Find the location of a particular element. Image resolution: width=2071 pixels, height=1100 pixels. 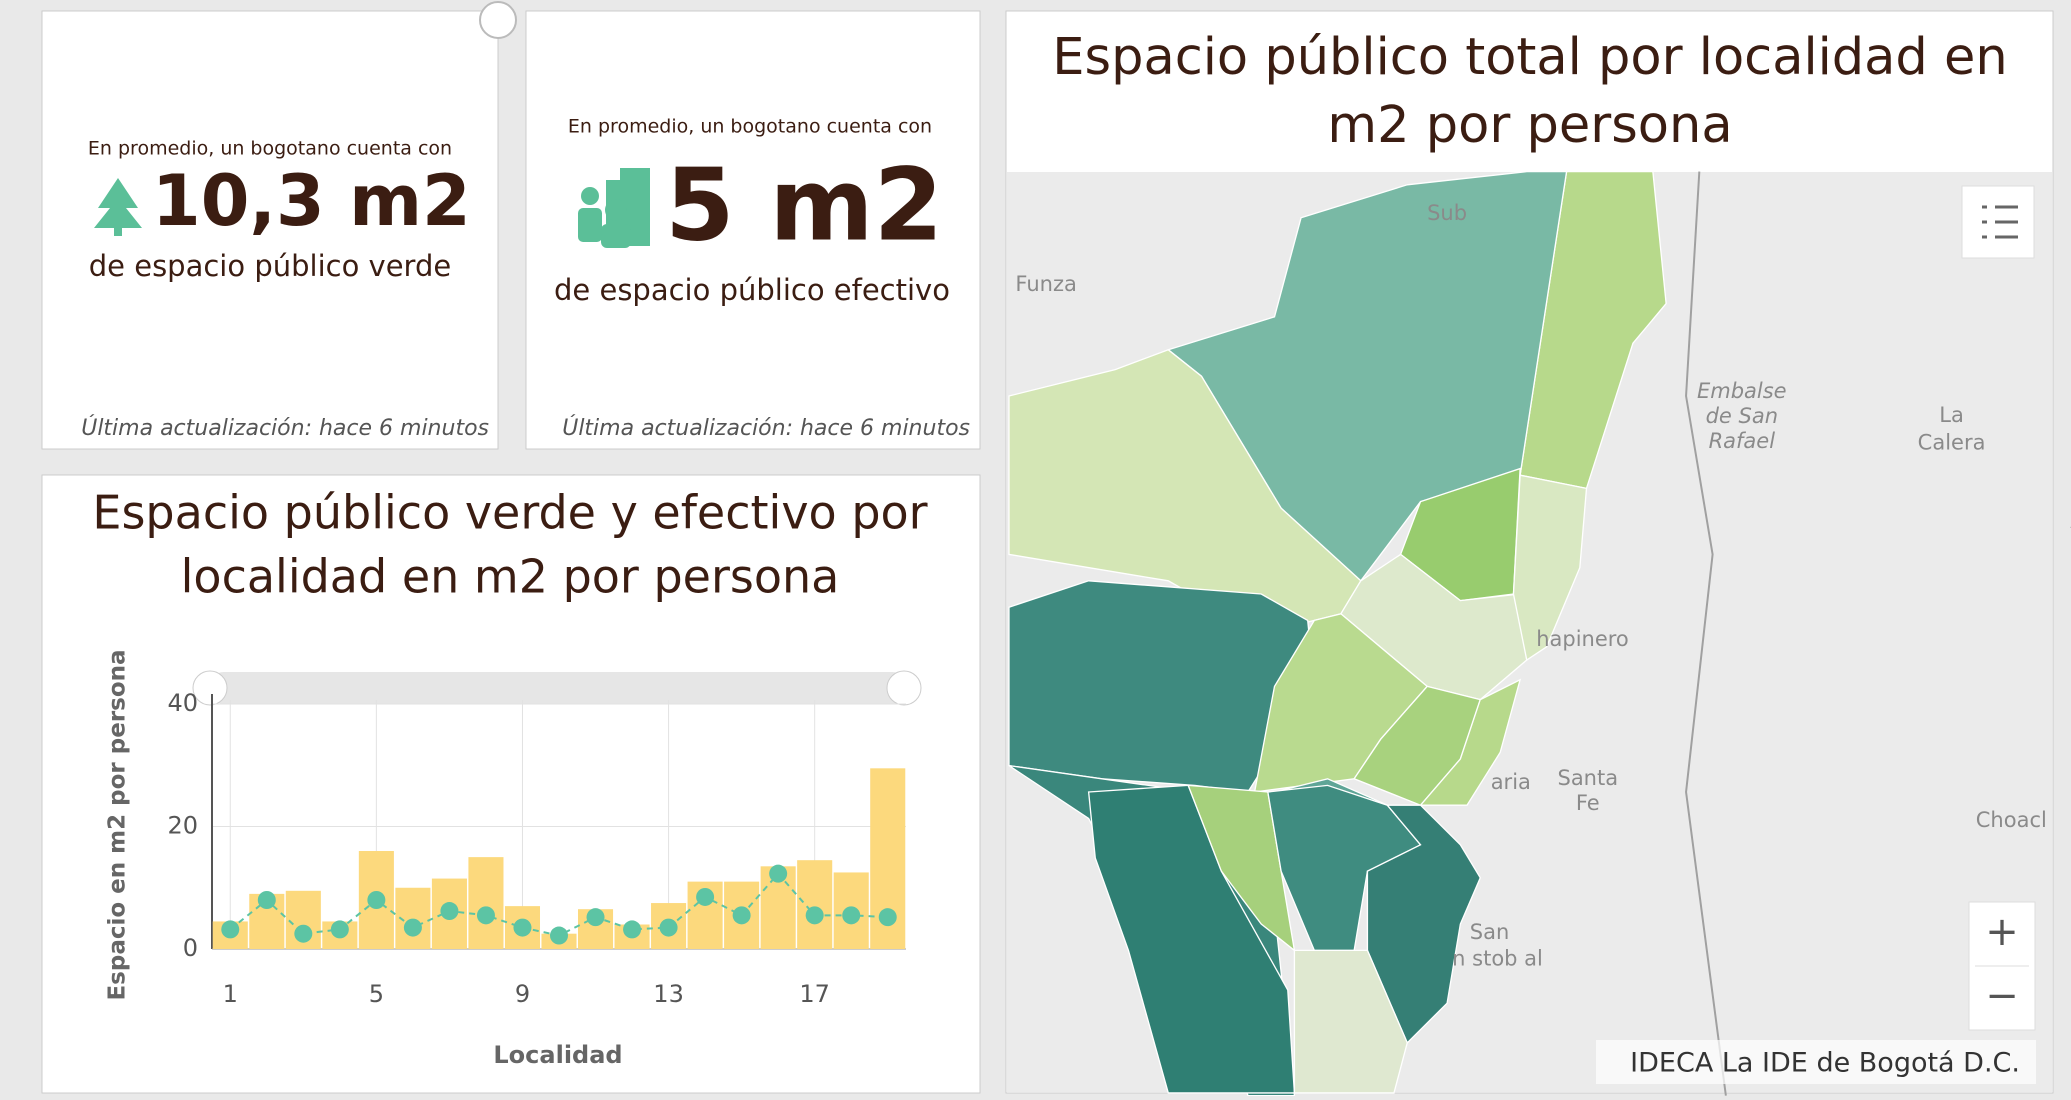

map-label: Calera is located at coordinates (1952, 443).